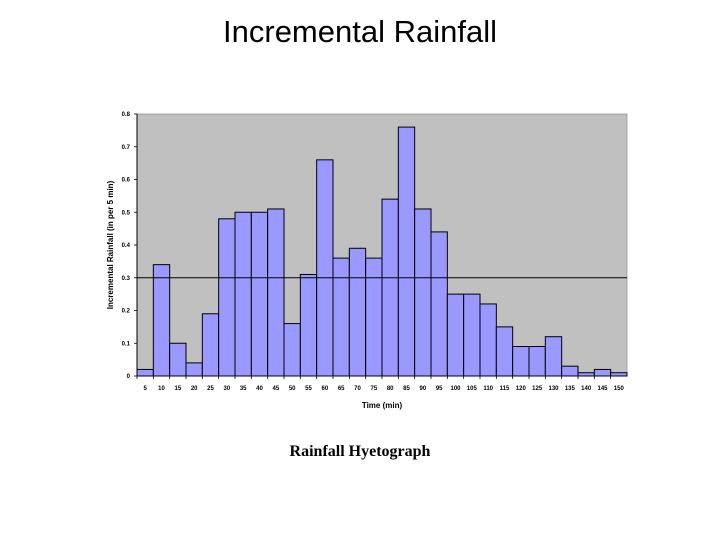 Image resolution: width=720 pixels, height=540 pixels. Describe the element at coordinates (382, 405) in the screenshot. I see `x-axis-label: Time (min)` at that location.